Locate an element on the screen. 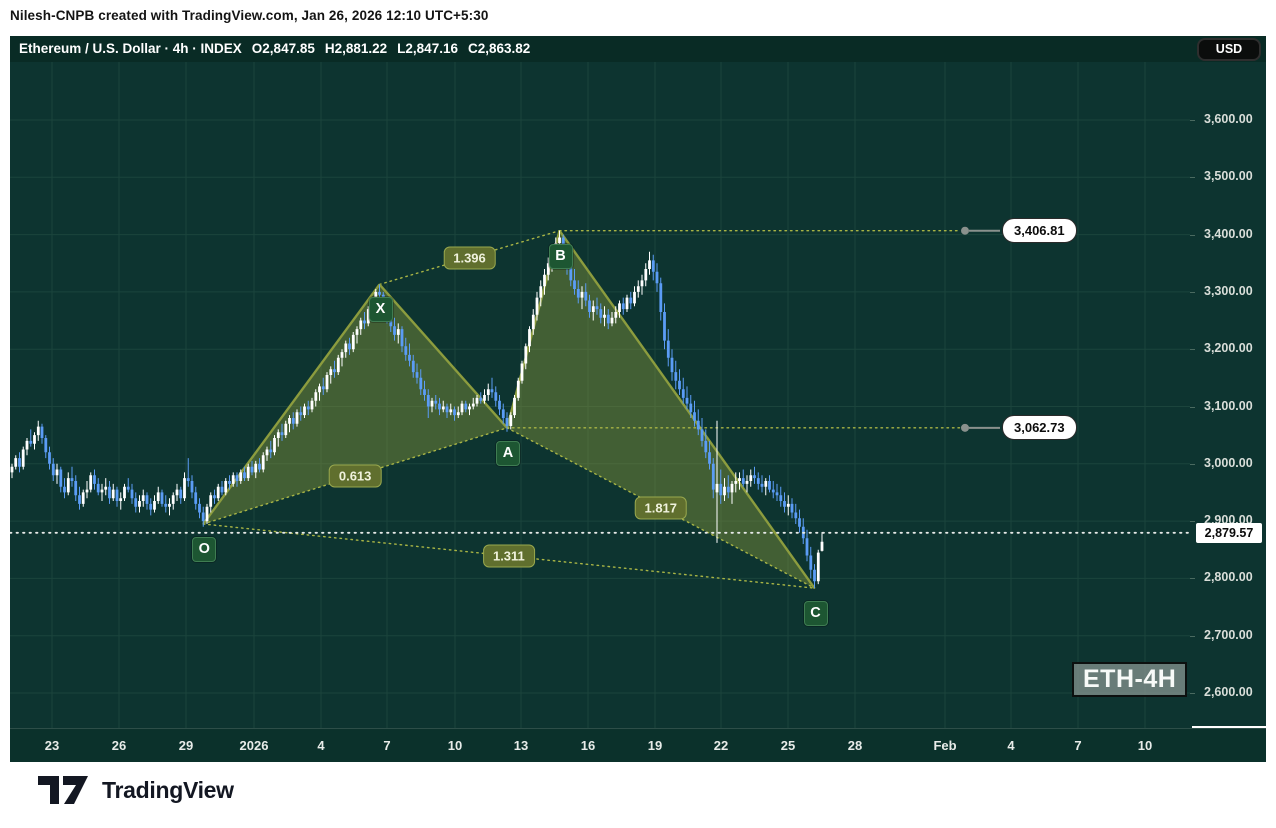 The image size is (1276, 828). tradingview-logo-icon is located at coordinates (63, 790).